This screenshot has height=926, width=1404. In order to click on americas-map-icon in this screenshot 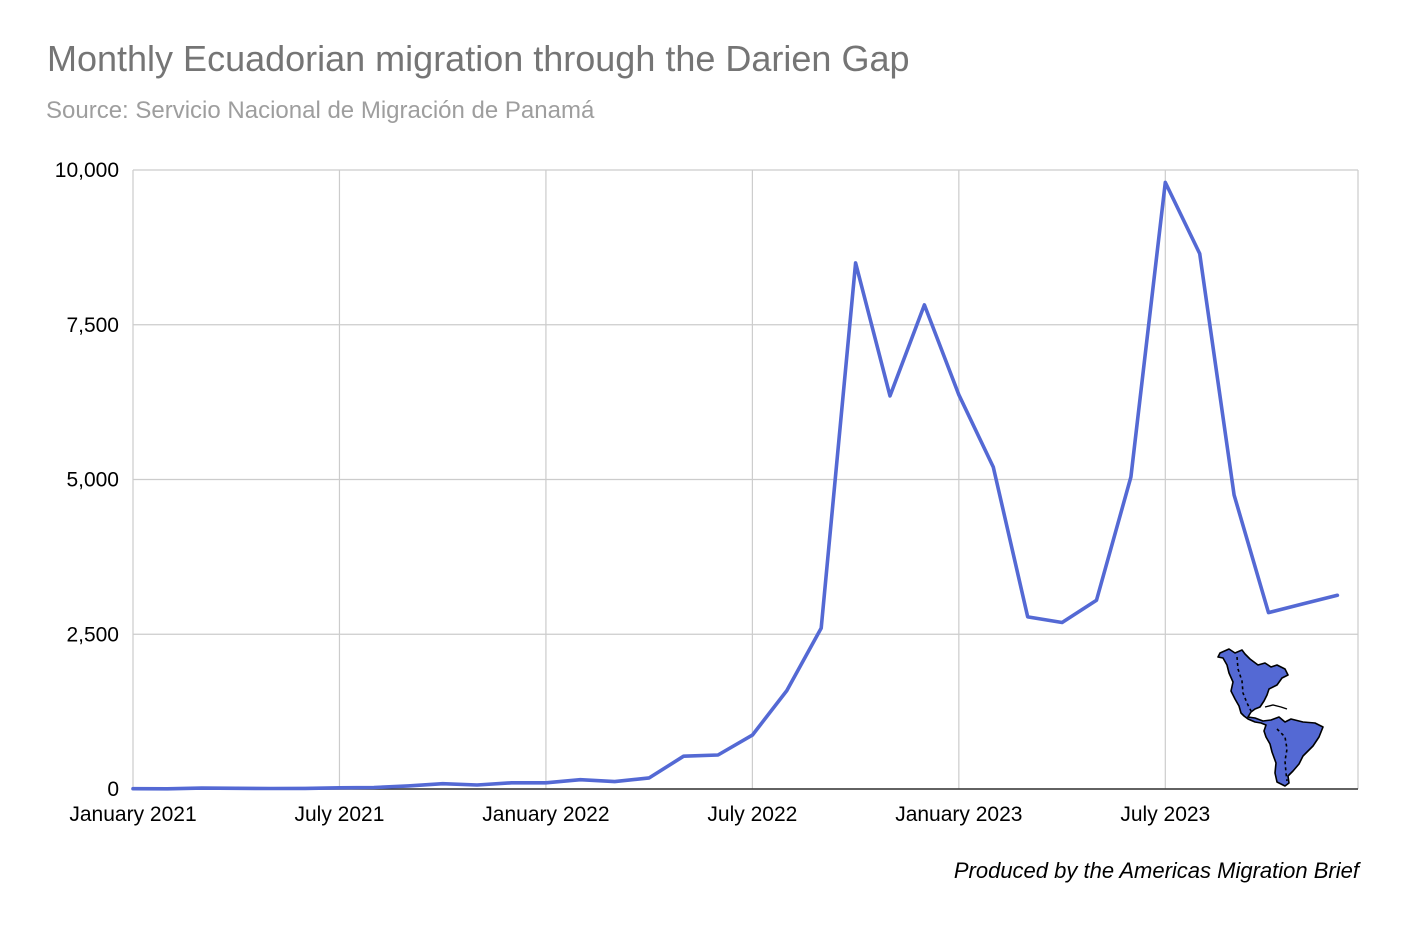, I will do `click(1270, 717)`.